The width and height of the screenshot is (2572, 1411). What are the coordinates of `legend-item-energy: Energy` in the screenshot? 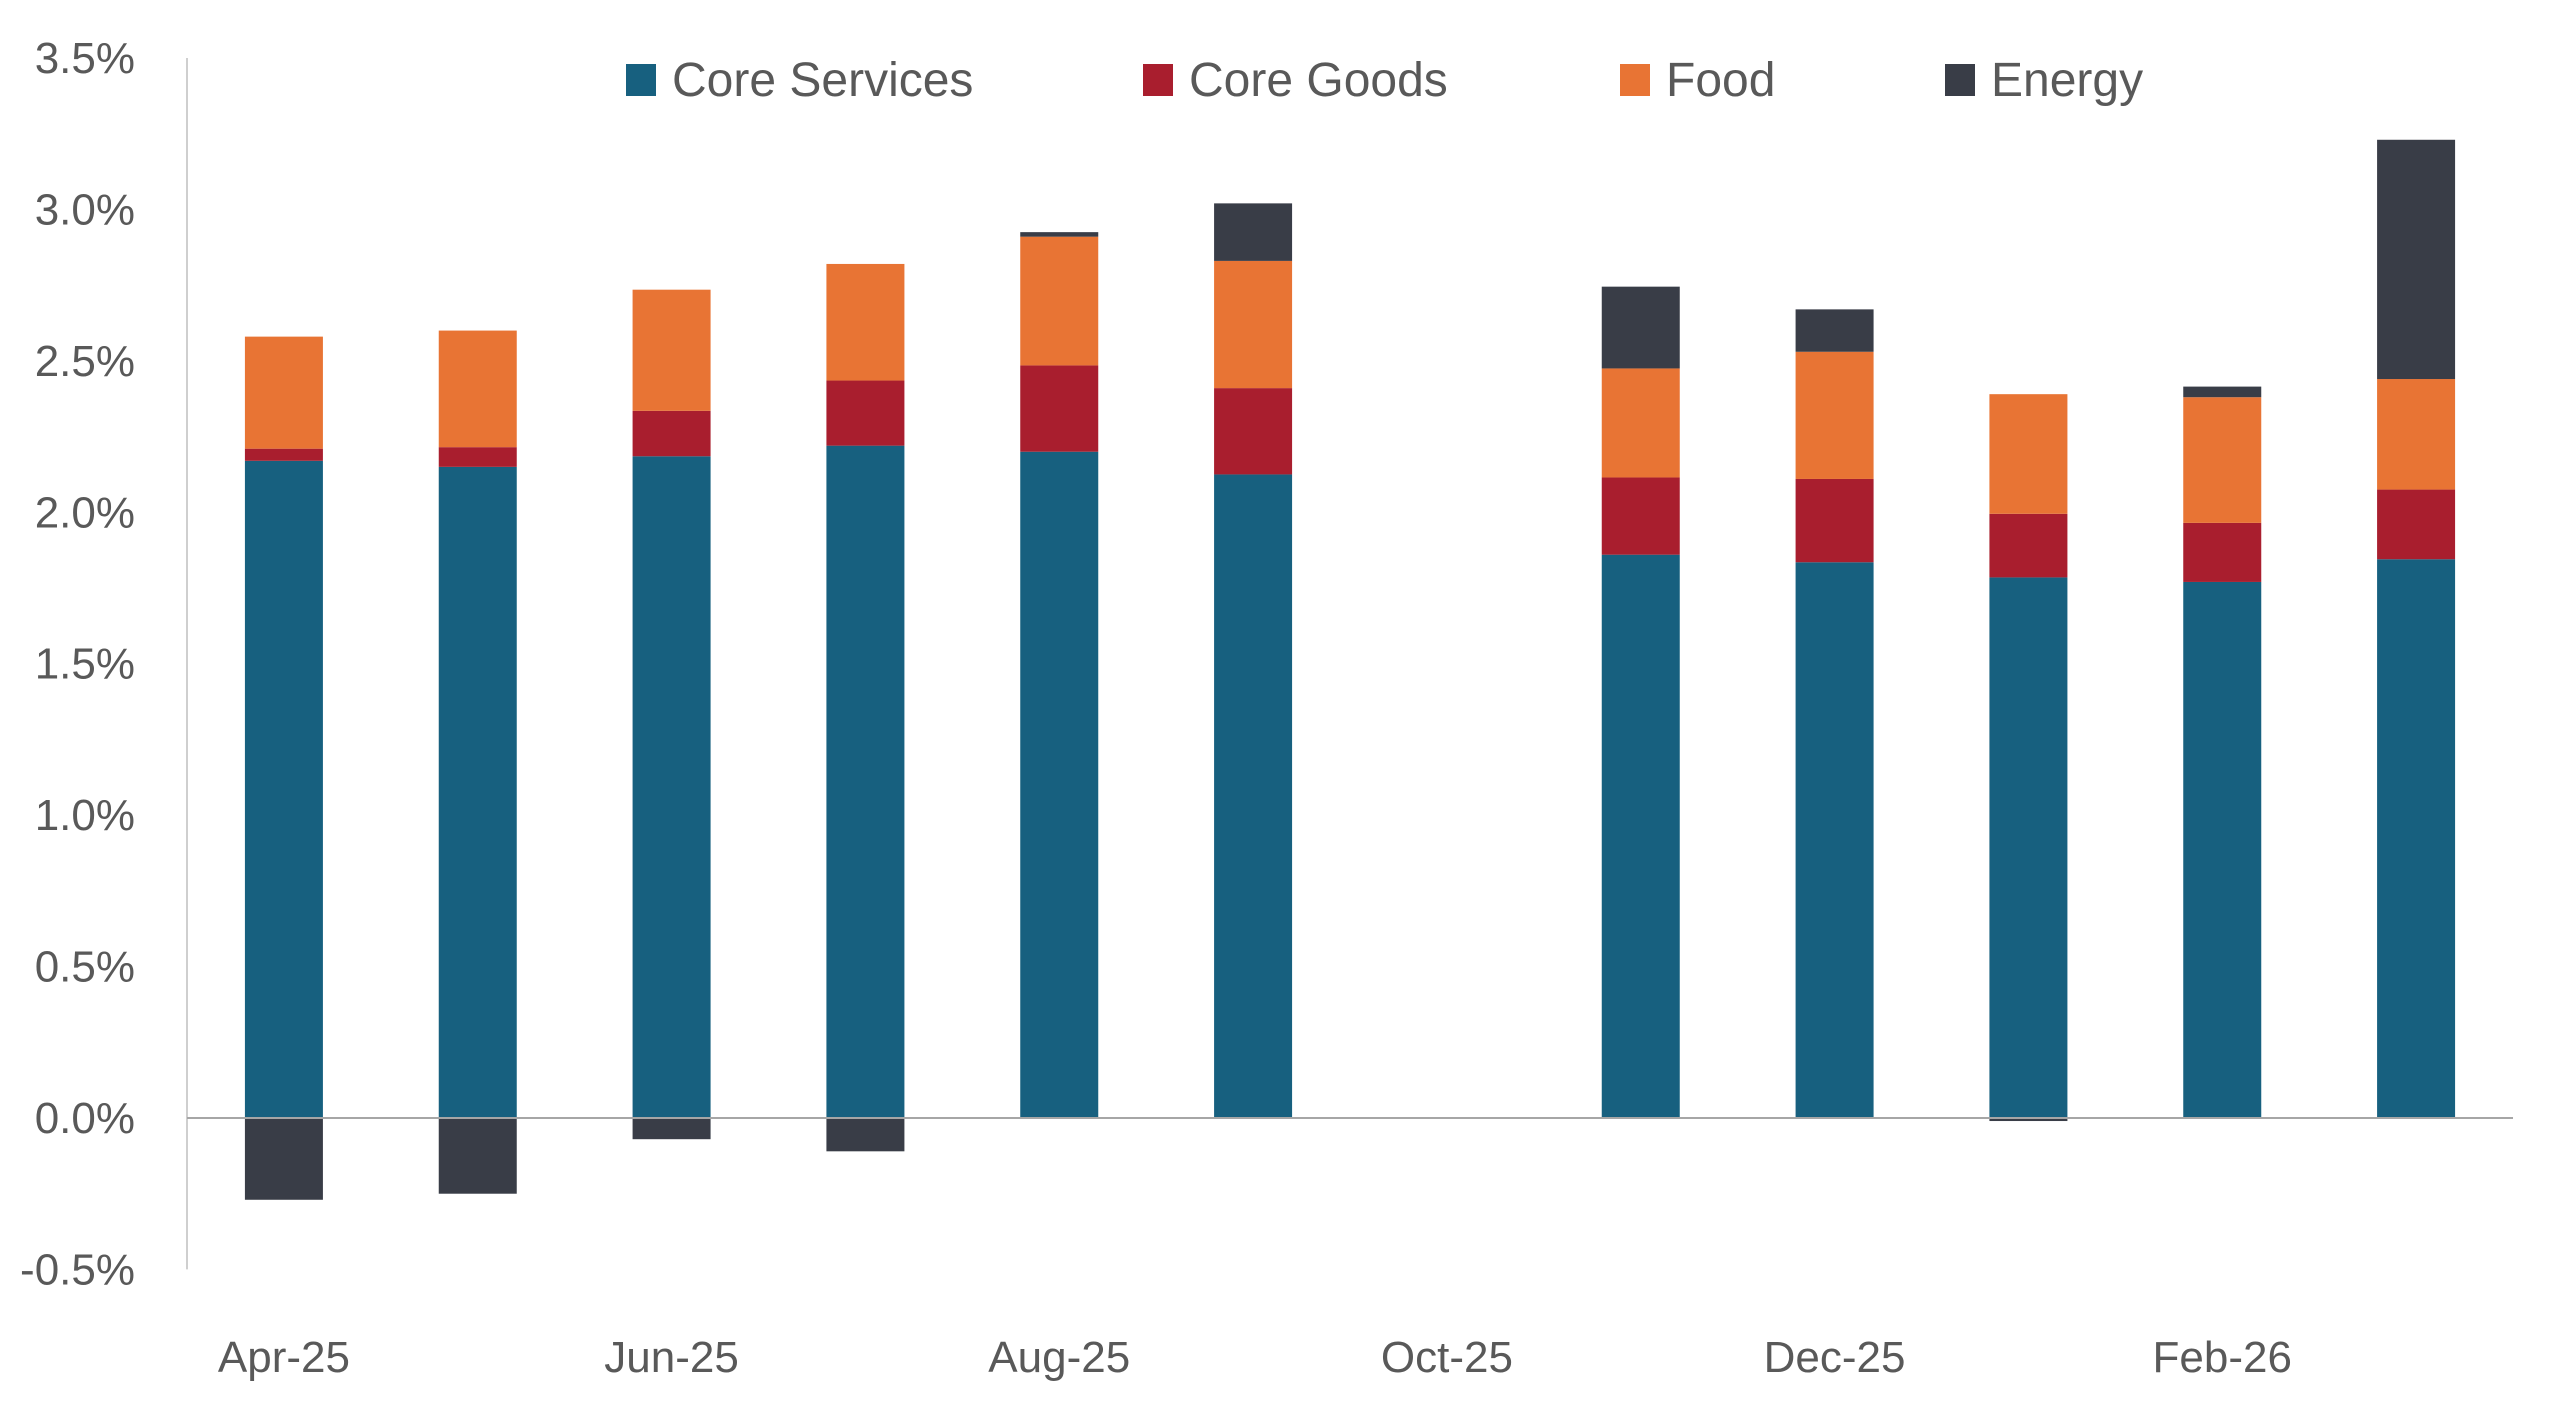 It's located at (2044, 80).